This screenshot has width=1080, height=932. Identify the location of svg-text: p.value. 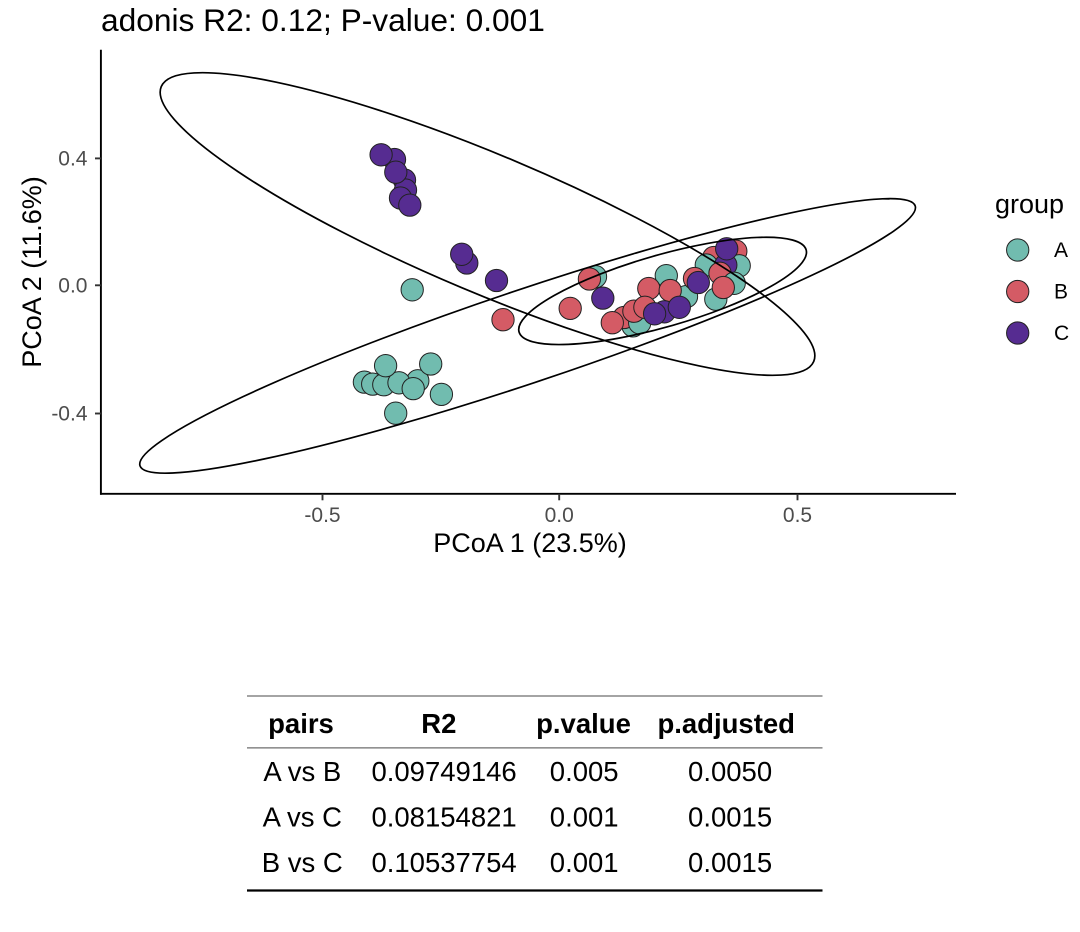
(583, 723).